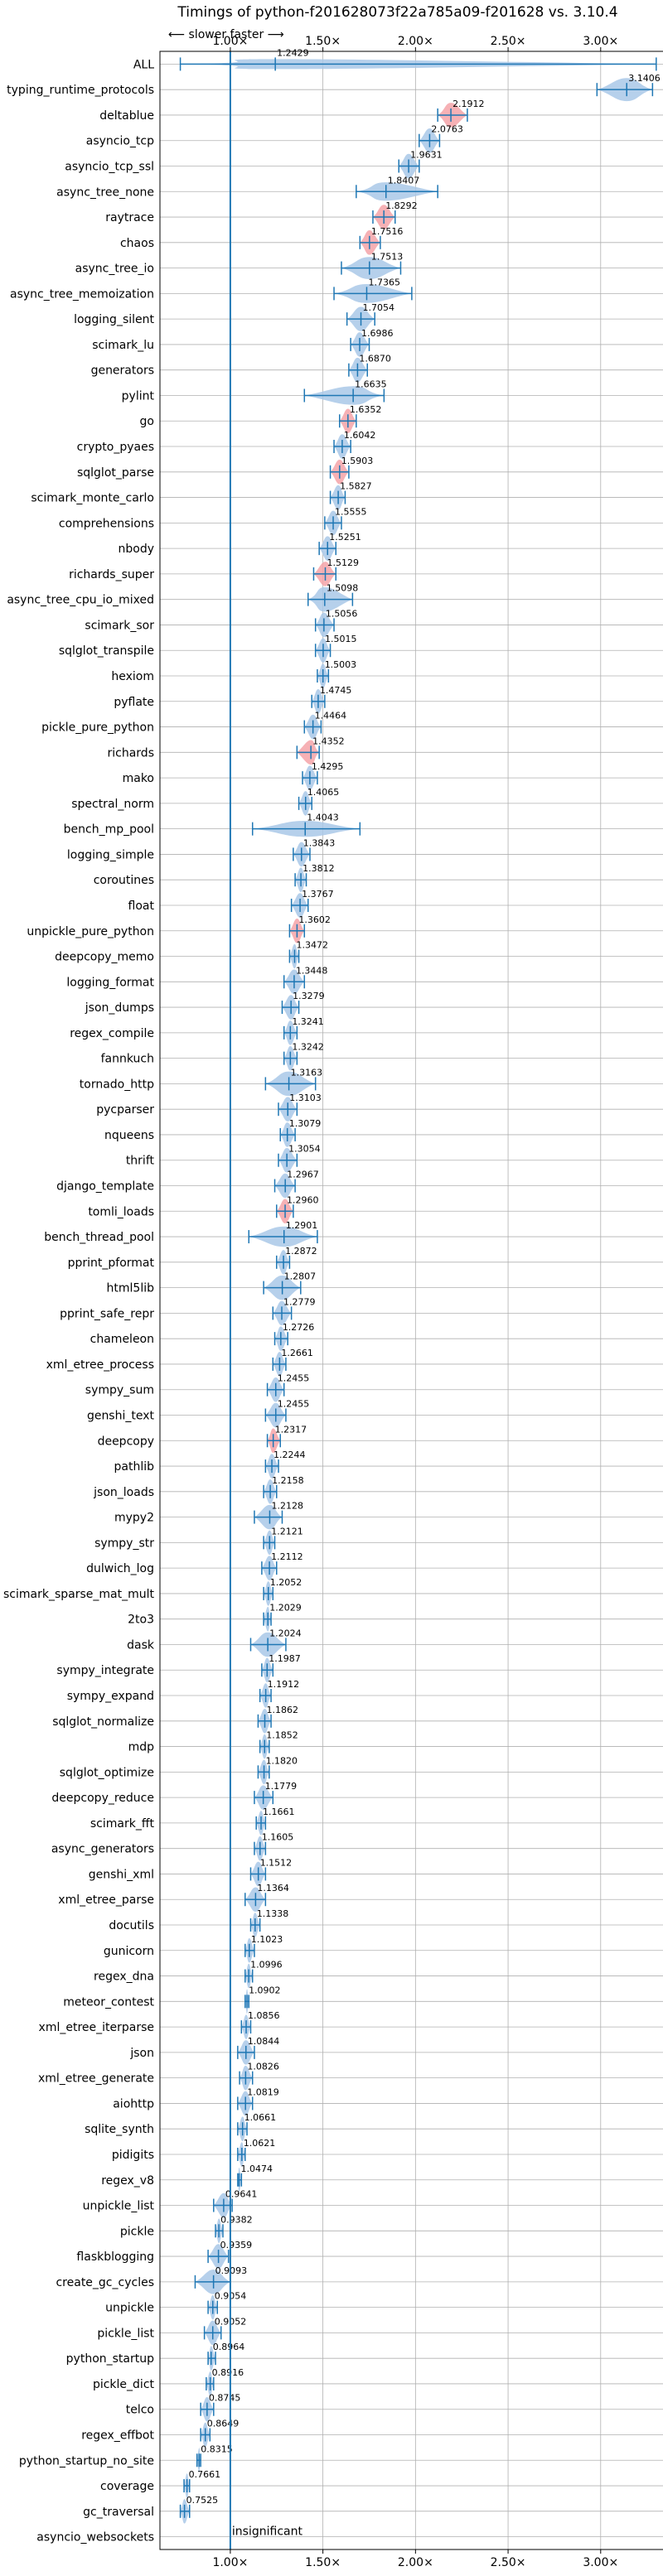 This screenshot has height=2576, width=663. Describe the element at coordinates (331, 716) in the screenshot. I see `value-label-26: 1.4464` at that location.